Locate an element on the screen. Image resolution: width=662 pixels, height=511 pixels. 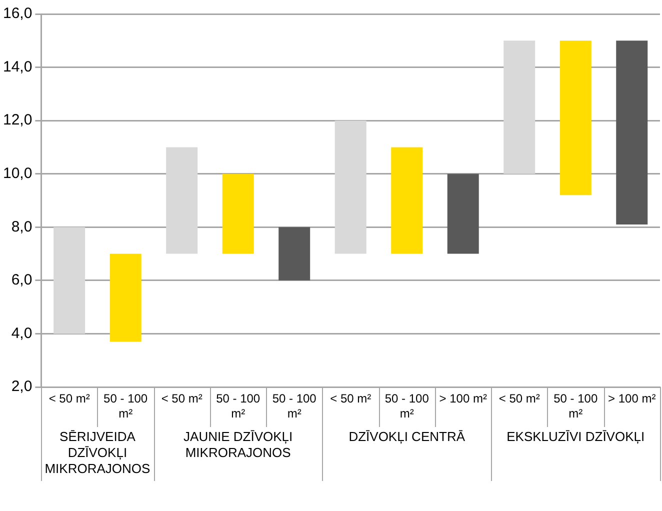
y-tick-label: 14,0 is located at coordinates (17, 67).